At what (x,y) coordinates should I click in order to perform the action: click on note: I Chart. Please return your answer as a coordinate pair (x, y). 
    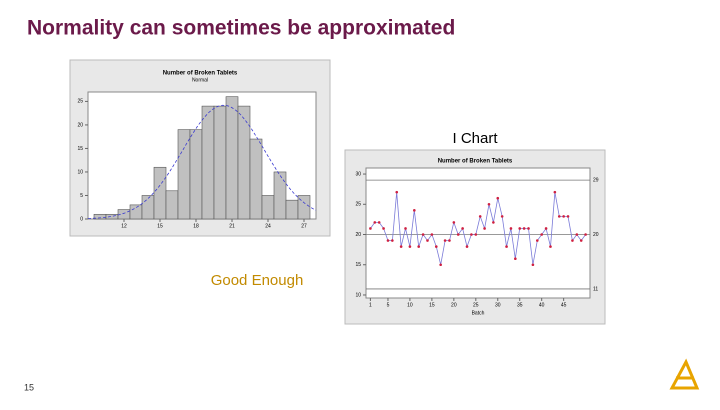
    Looking at the image, I should click on (475, 138).